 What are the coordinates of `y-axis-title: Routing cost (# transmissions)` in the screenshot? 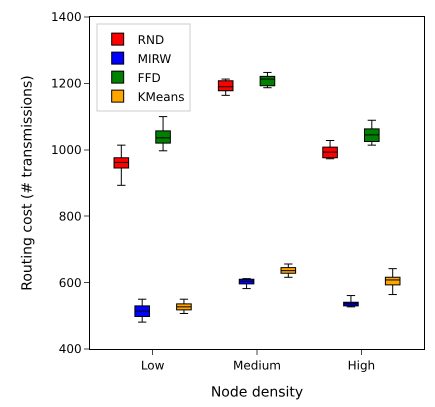 It's located at (28, 183).